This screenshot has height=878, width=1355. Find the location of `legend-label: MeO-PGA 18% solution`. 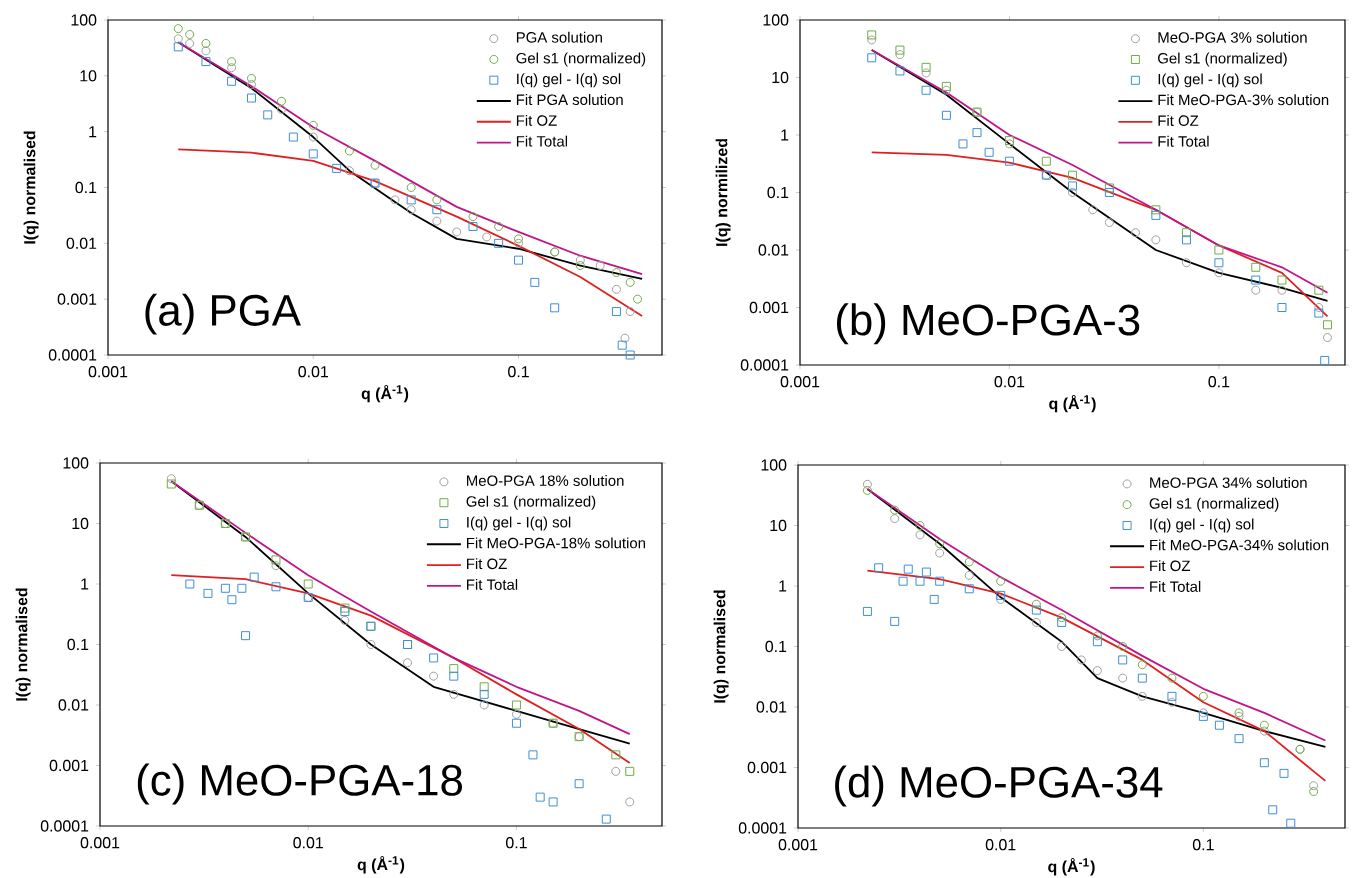

legend-label: MeO-PGA 18% solution is located at coordinates (545, 480).